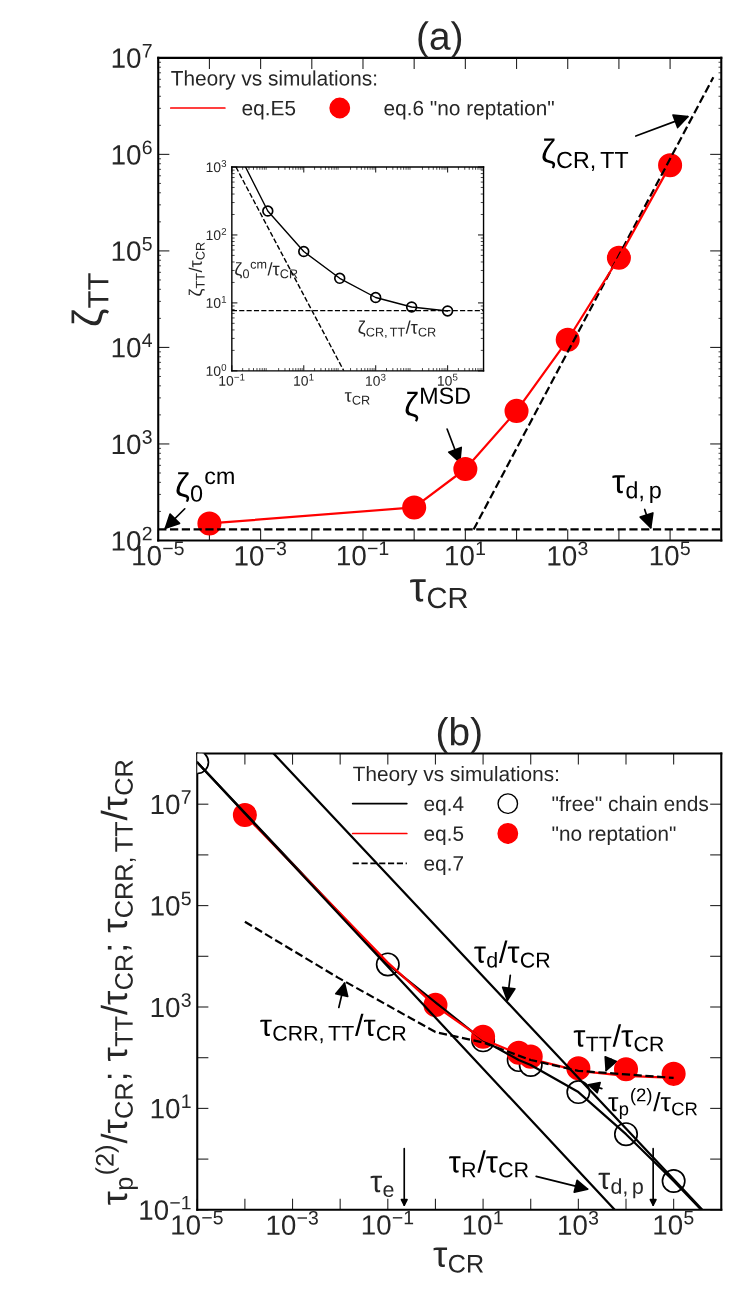 This screenshot has height=1315, width=736. What do you see at coordinates (216, 234) in the screenshot?
I see `y-tick-label: 10$^{2}$` at bounding box center [216, 234].